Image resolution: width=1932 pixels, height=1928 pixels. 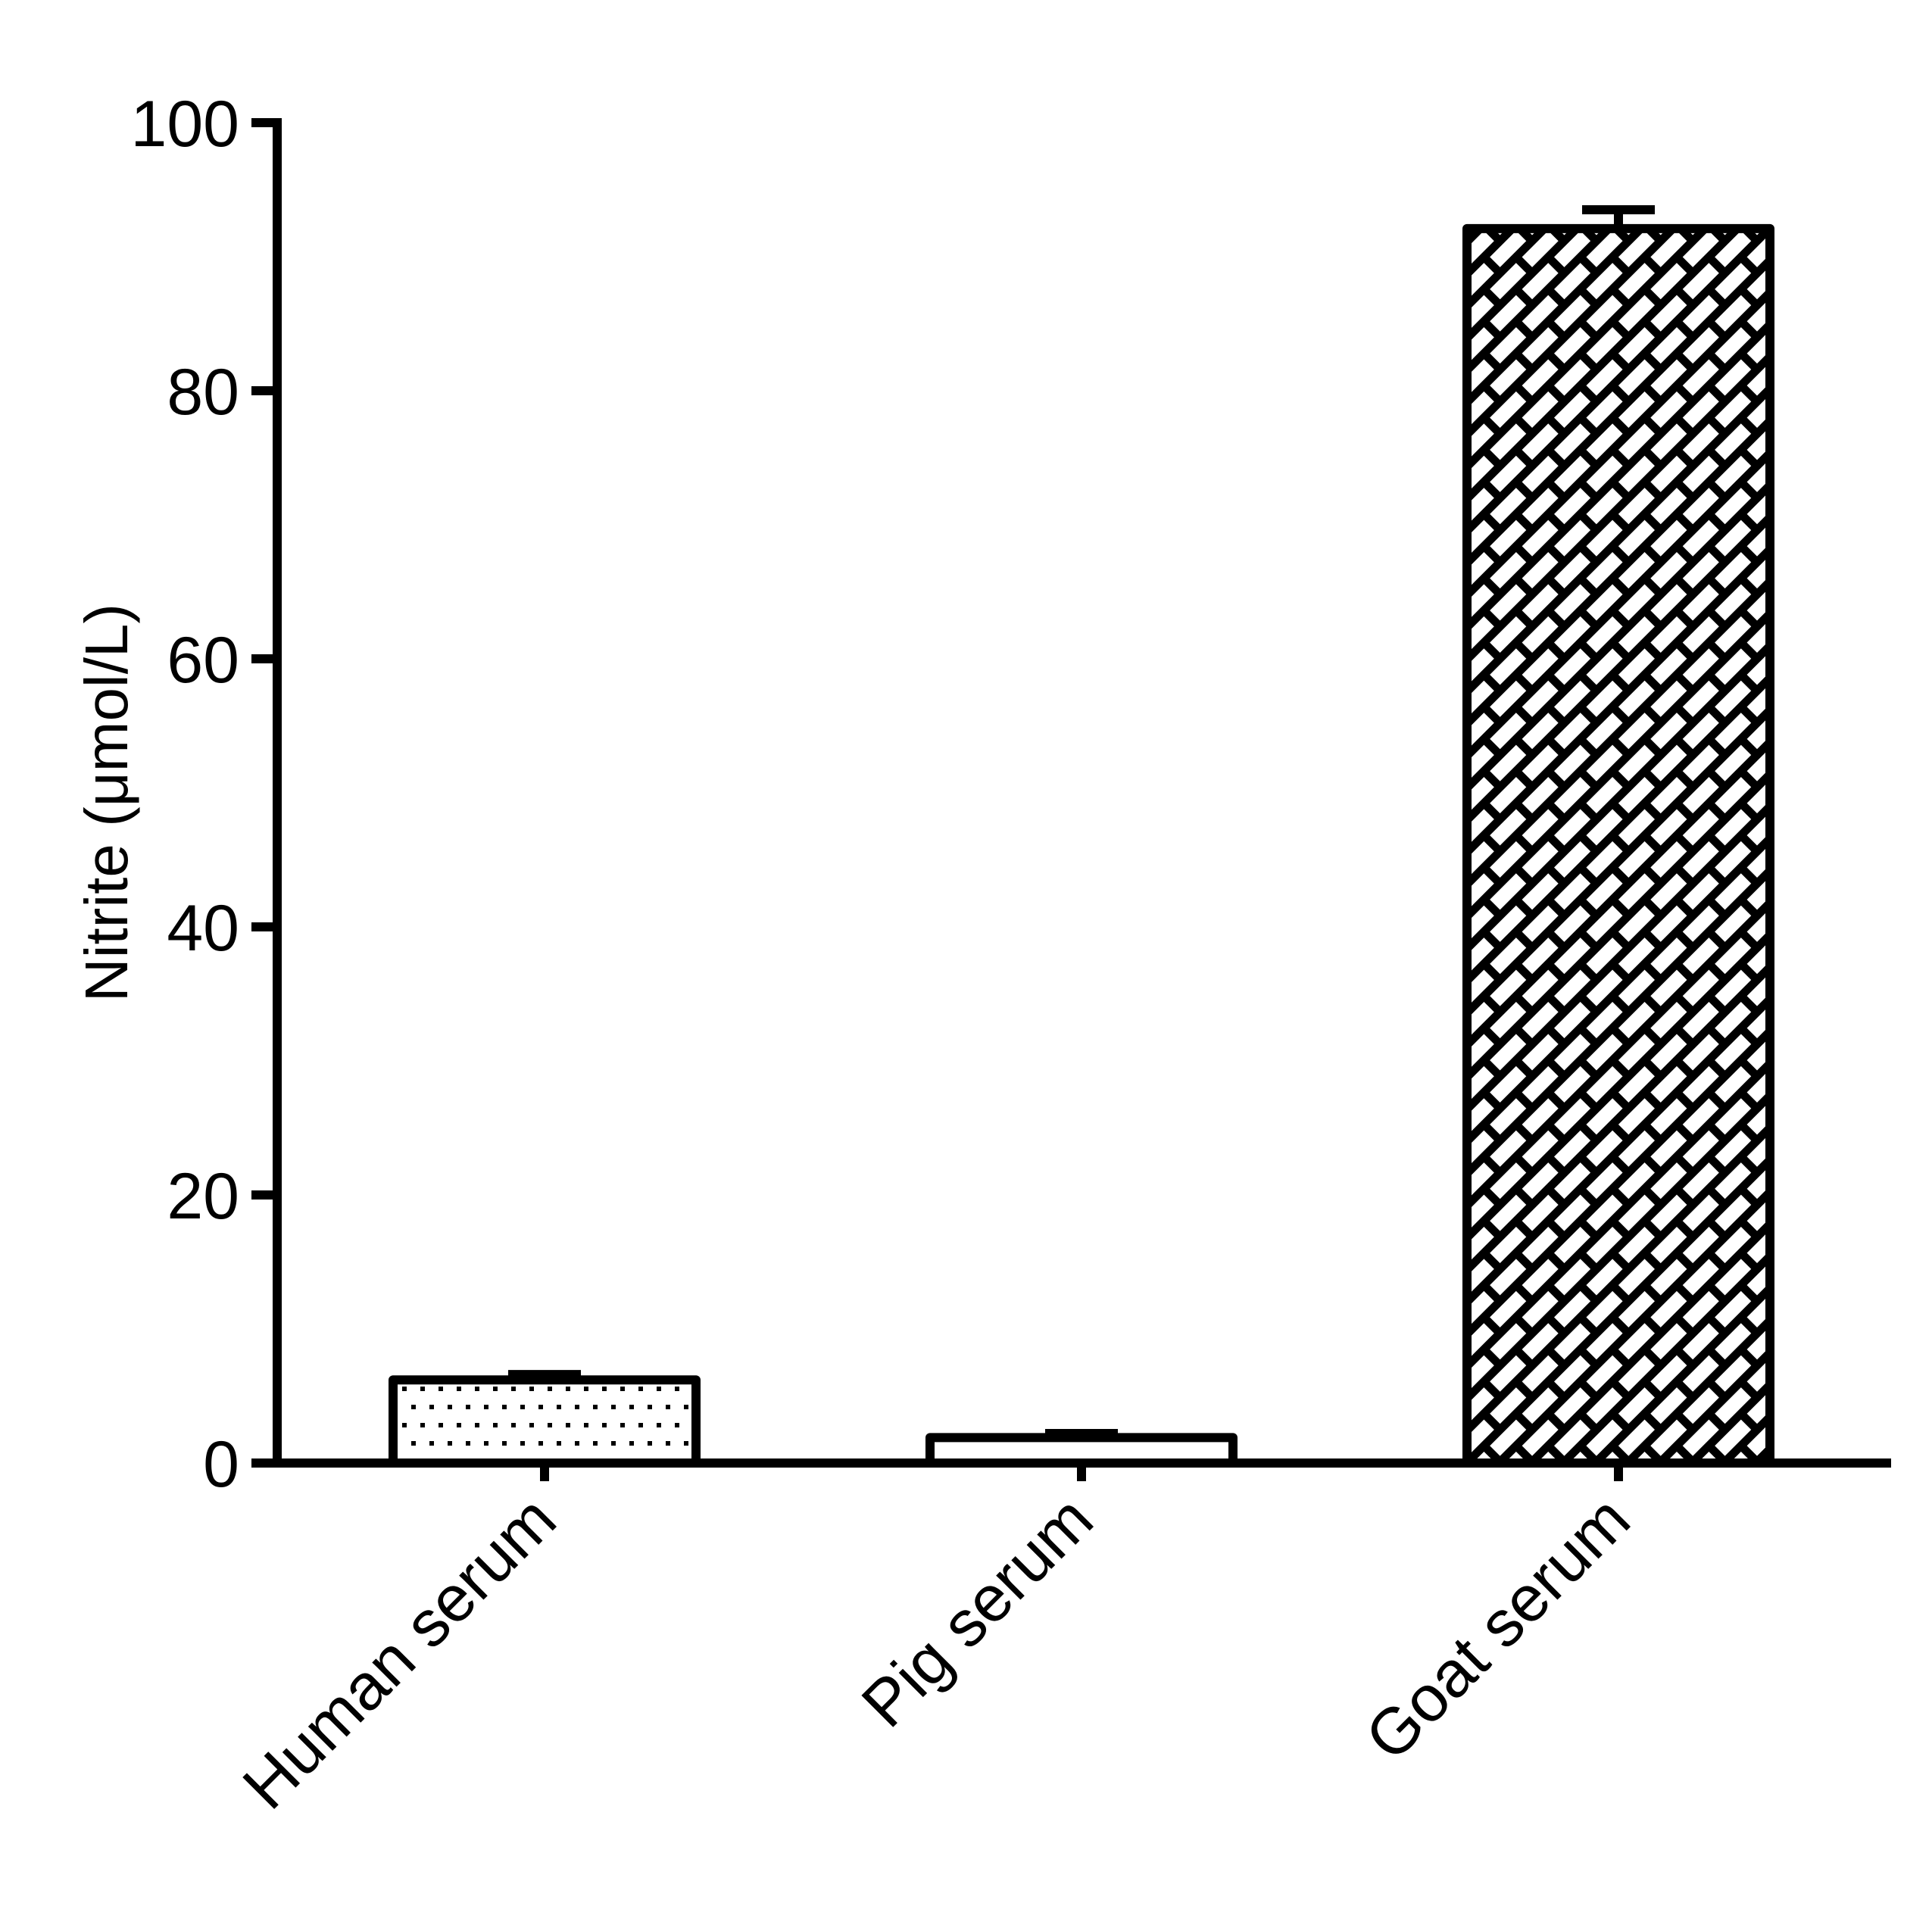 I want to click on bar-pig-serum, so click(x=1081, y=1448).